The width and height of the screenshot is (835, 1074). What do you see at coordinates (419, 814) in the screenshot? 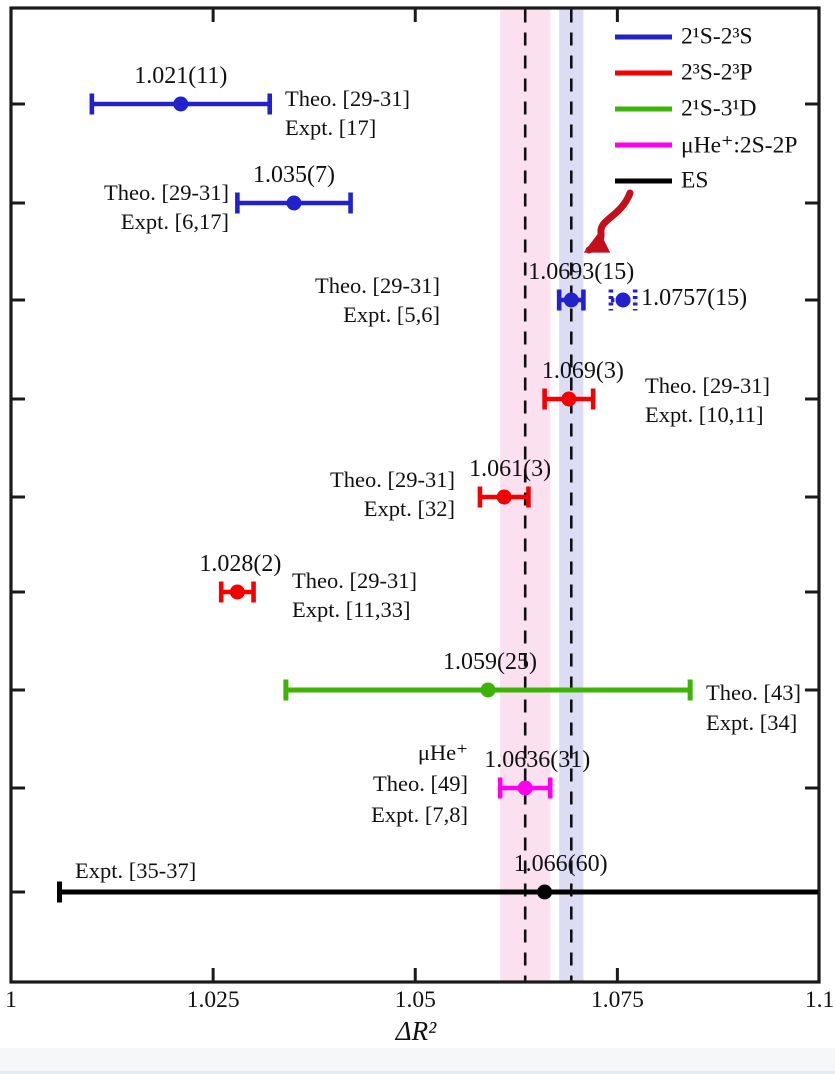
I see `reference-label-line: Expt. [7,8]` at bounding box center [419, 814].